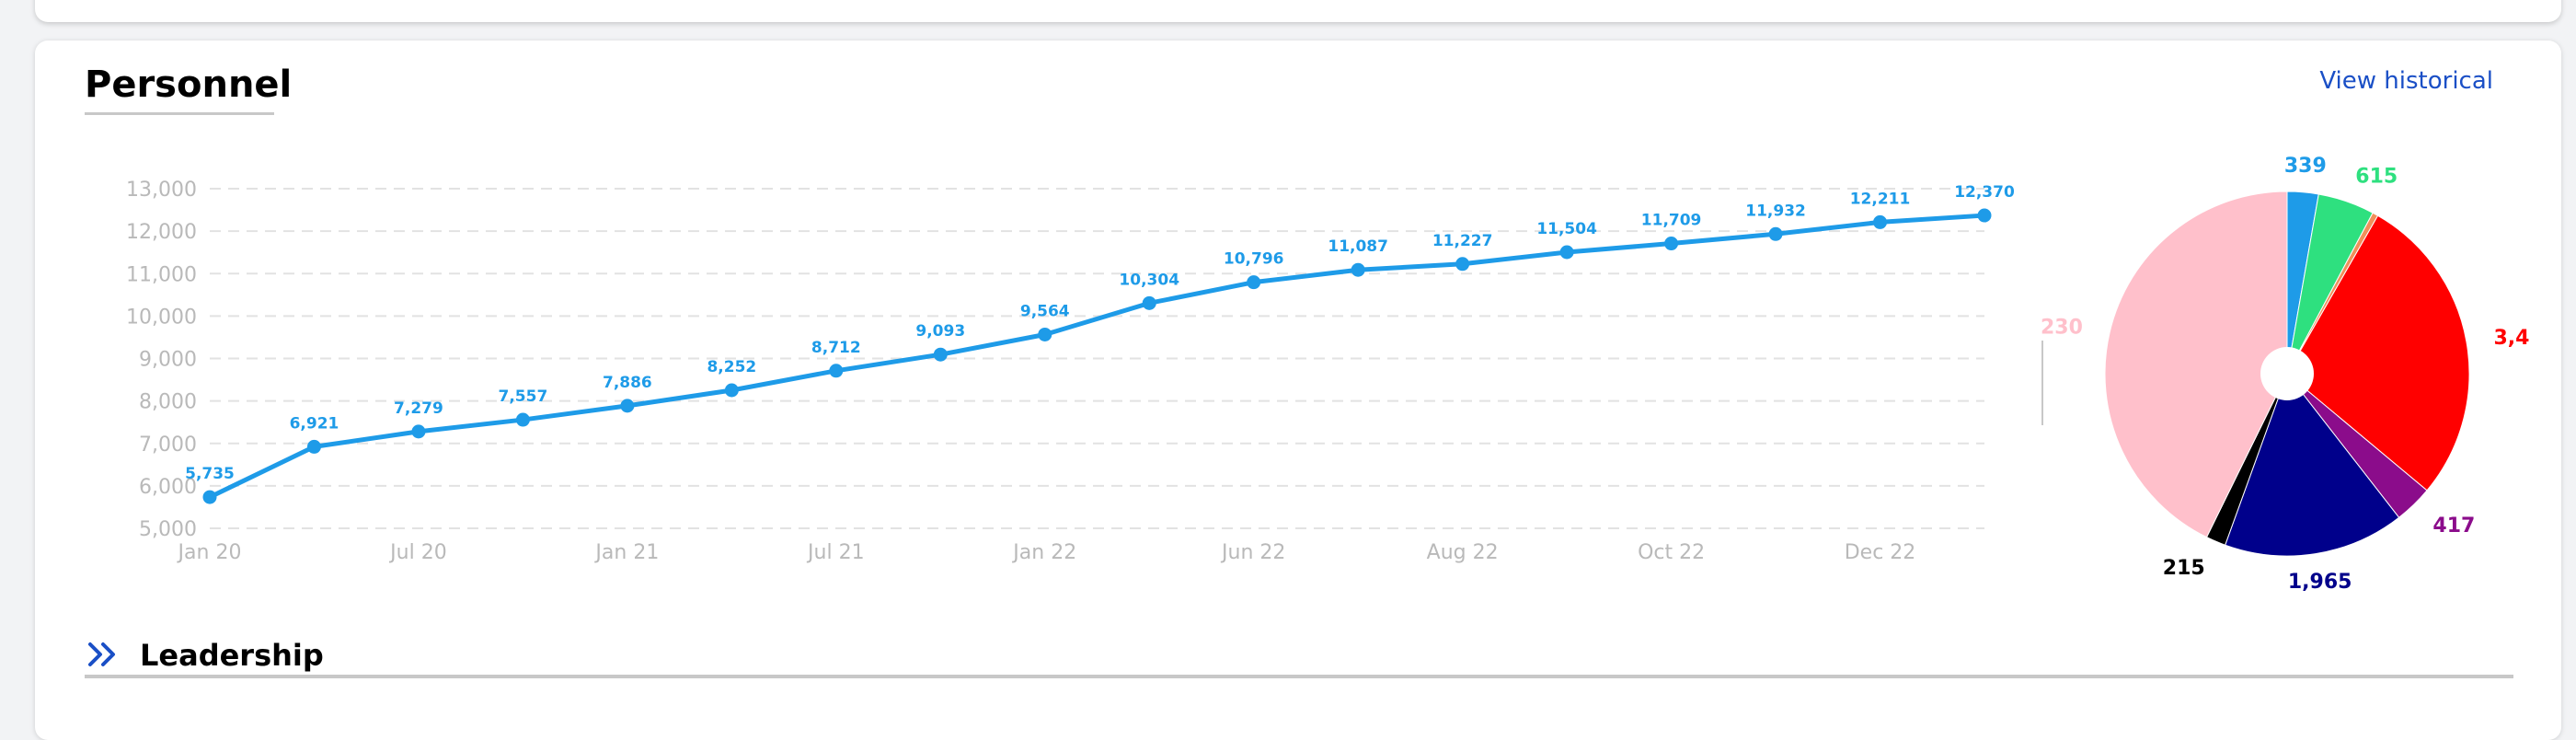 The width and height of the screenshot is (2576, 740). Describe the element at coordinates (189, 85) in the screenshot. I see `section-title: Personnel` at that location.